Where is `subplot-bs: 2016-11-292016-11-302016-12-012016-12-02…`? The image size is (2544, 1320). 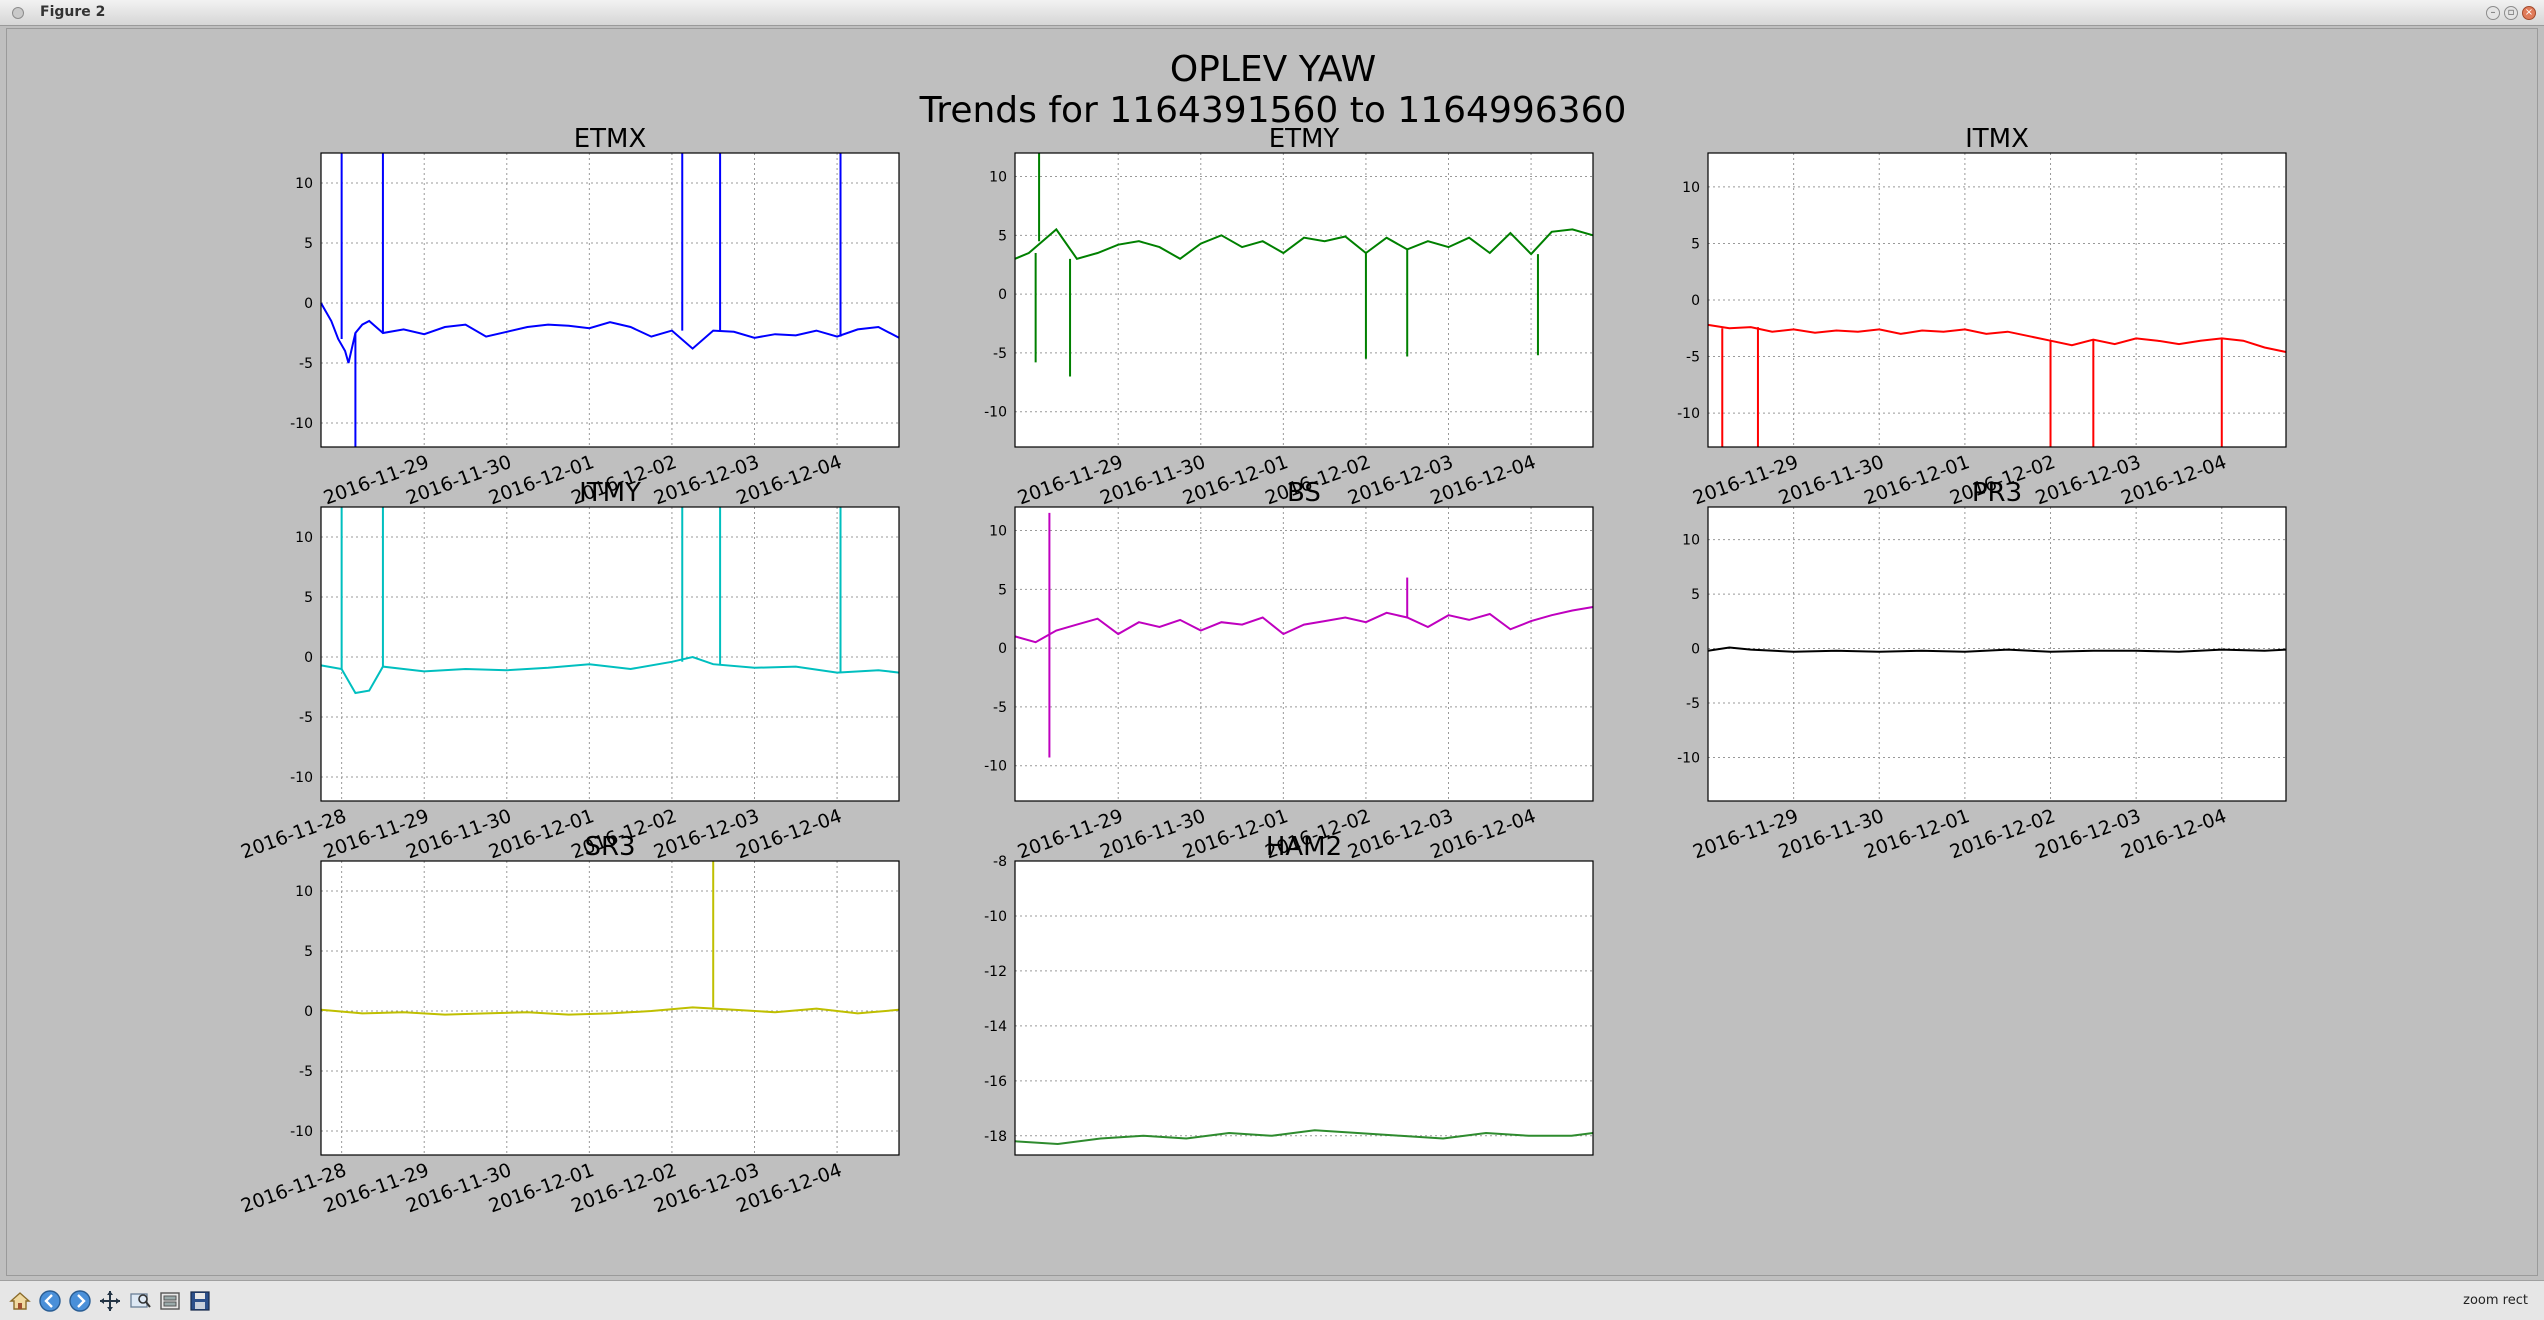 subplot-bs: 2016-11-292016-11-302016-12-012016-12-02… is located at coordinates (1289, 670).